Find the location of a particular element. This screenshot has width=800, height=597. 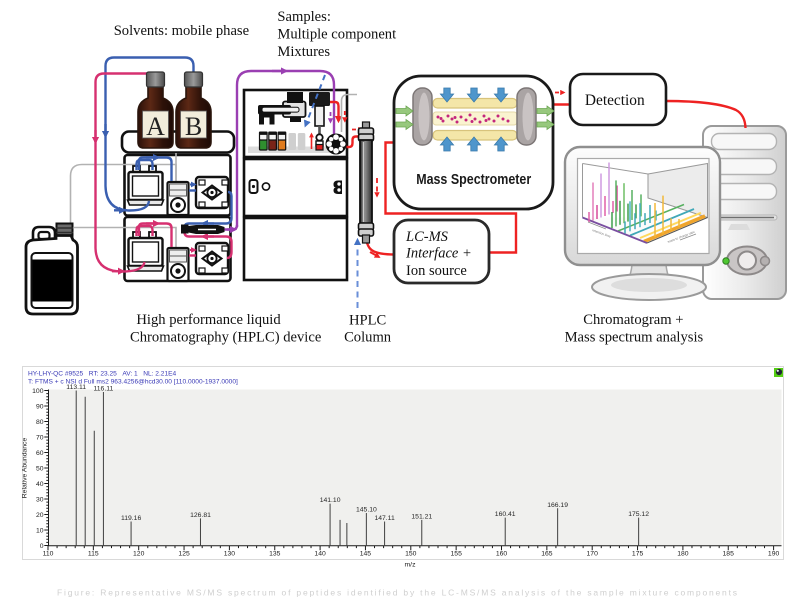

svg-text: 170 is located at coordinates (593, 554).